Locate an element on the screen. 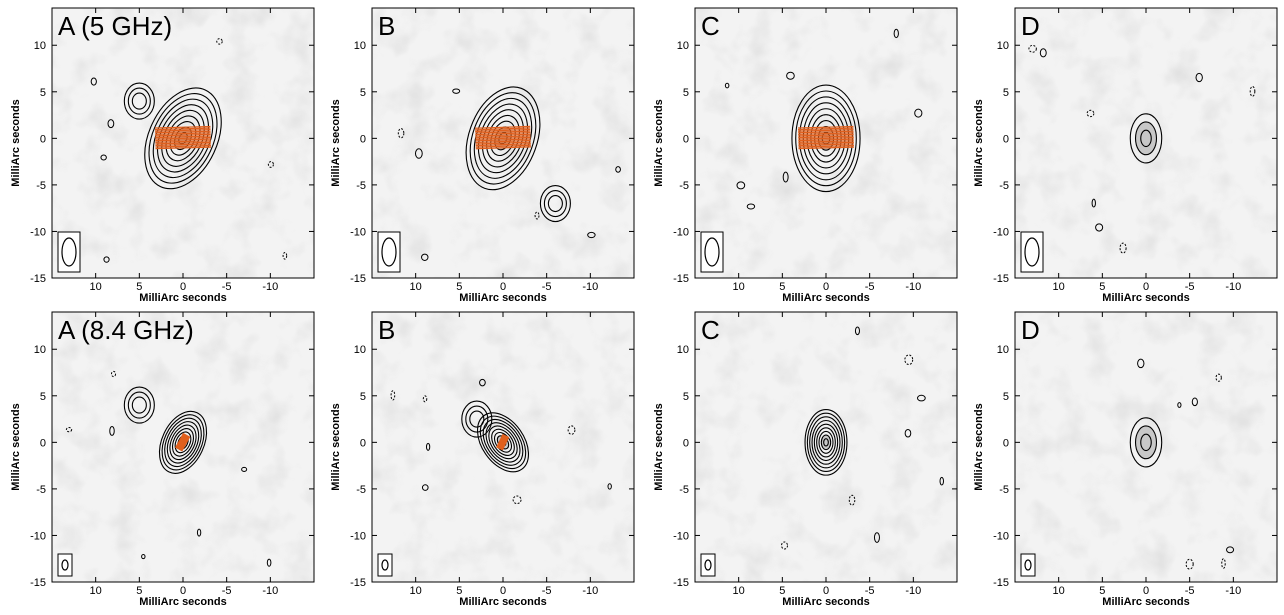  y-tick-label: -10 is located at coordinates (1001, 232).